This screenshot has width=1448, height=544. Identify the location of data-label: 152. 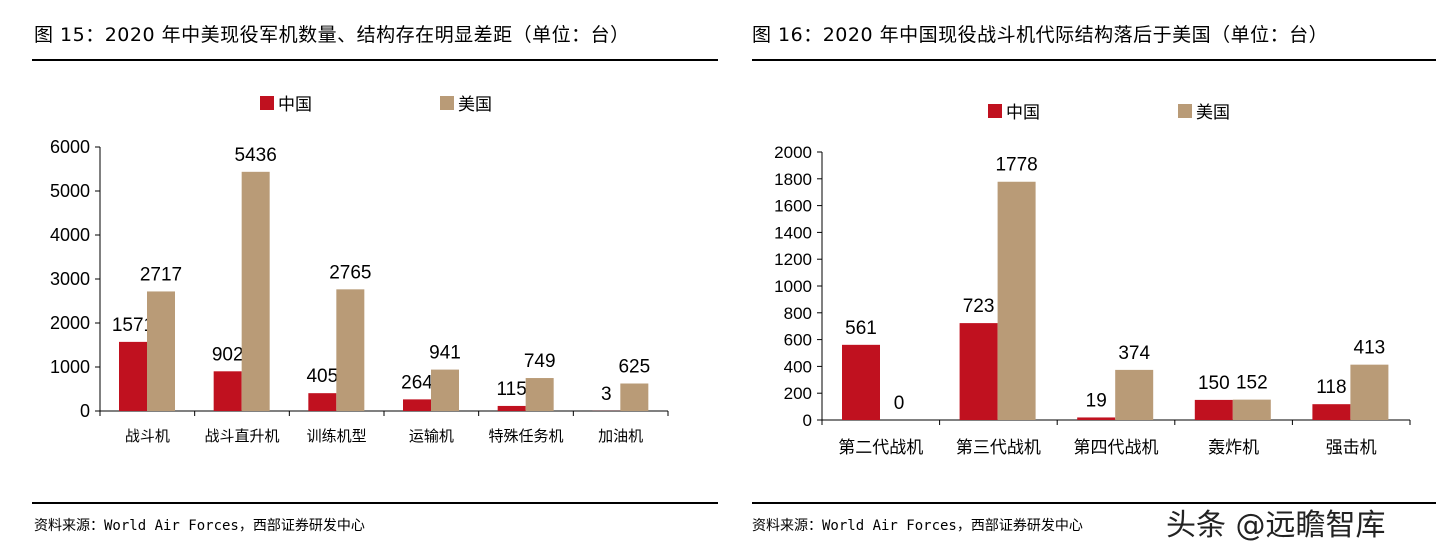
(1252, 383).